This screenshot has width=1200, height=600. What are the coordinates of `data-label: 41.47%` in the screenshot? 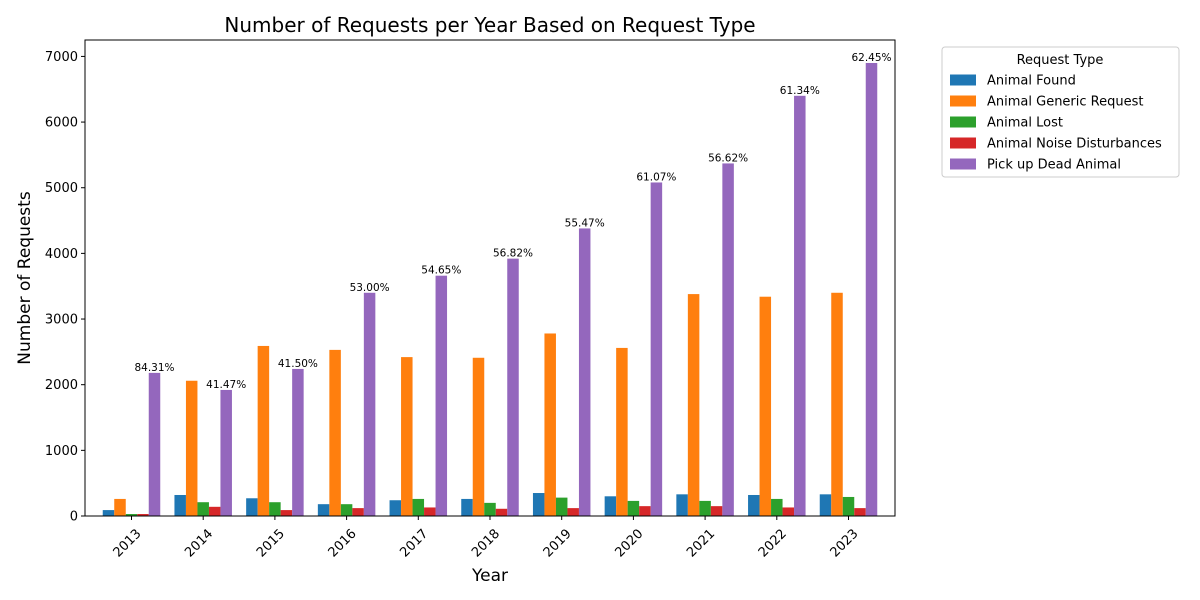 It's located at (226, 385).